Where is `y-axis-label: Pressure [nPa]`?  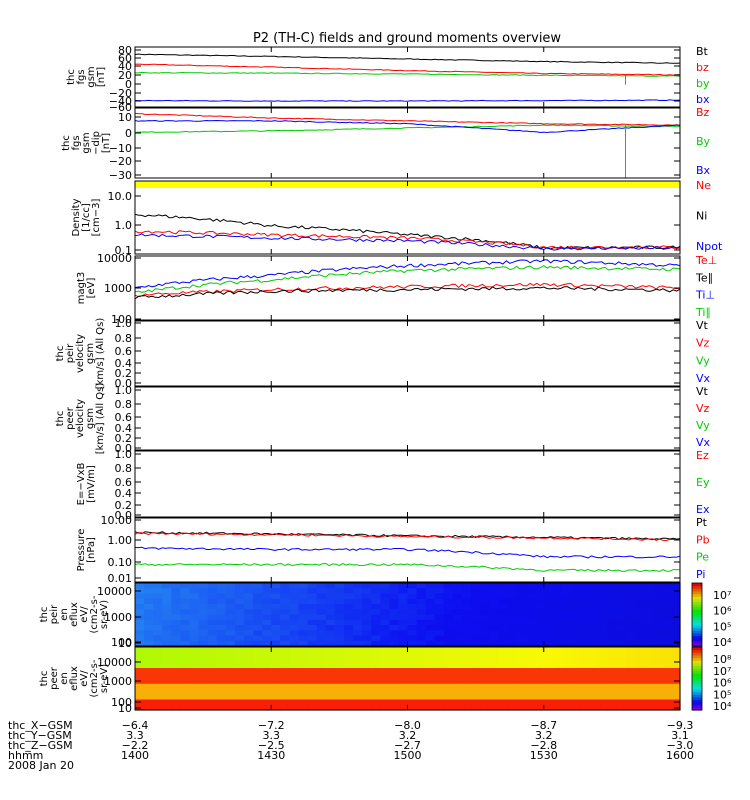 y-axis-label: Pressure [nPa] is located at coordinates (86, 550).